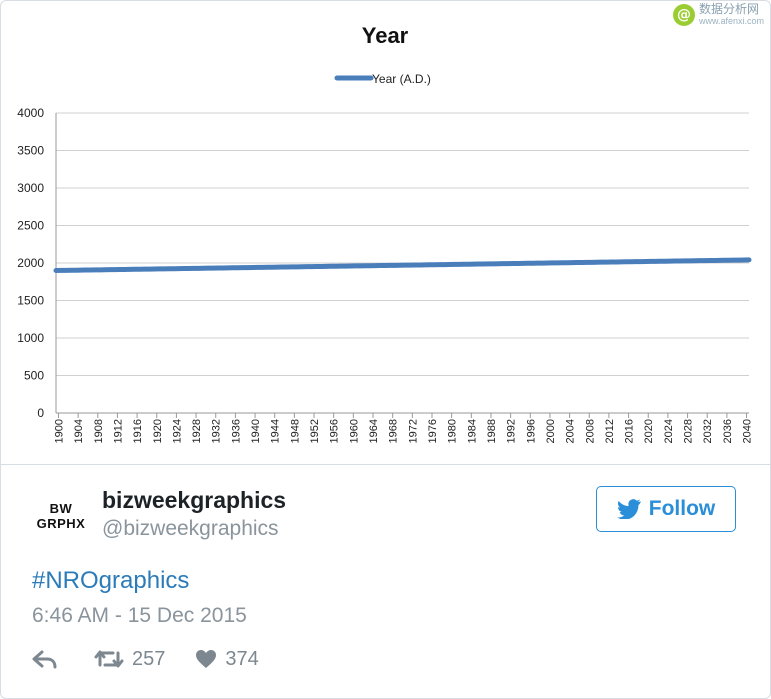 This screenshot has height=699, width=771. What do you see at coordinates (649, 431) in the screenshot?
I see `x-tick-label: 2020` at bounding box center [649, 431].